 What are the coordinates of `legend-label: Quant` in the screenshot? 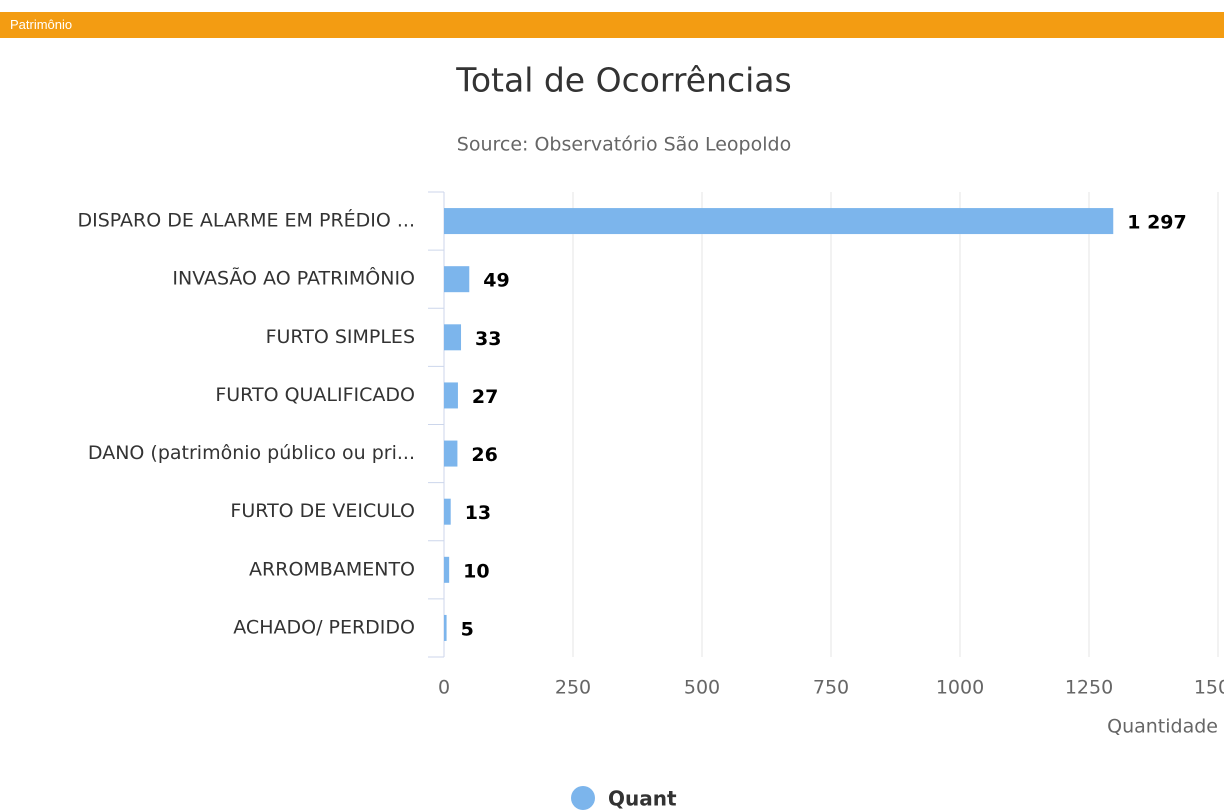 It's located at (642, 799).